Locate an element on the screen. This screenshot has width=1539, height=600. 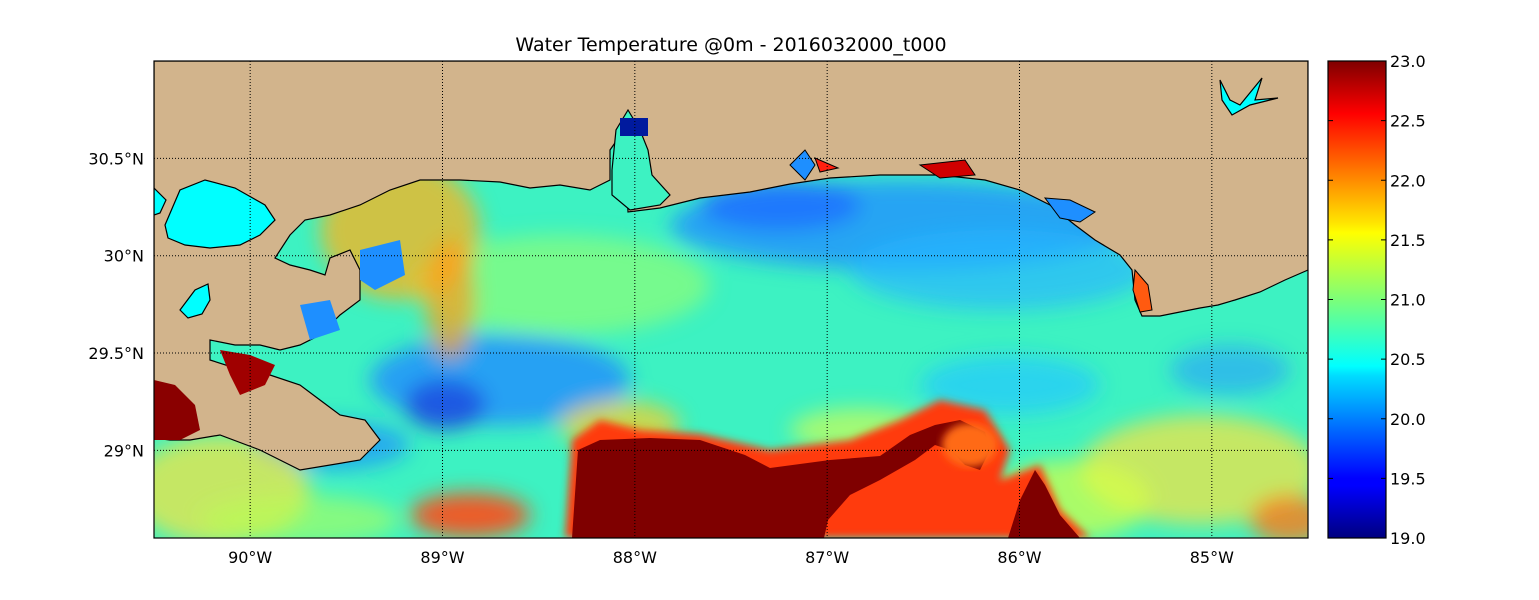
colorbar-tick-label: 20.0 is located at coordinates (1408, 419).